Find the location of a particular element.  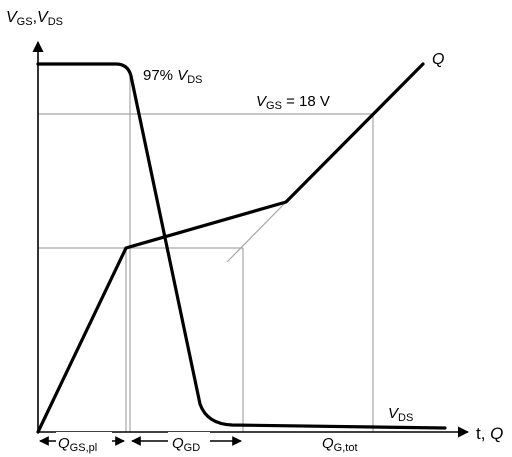

vds-97-label: 97% VDS is located at coordinates (173, 76).